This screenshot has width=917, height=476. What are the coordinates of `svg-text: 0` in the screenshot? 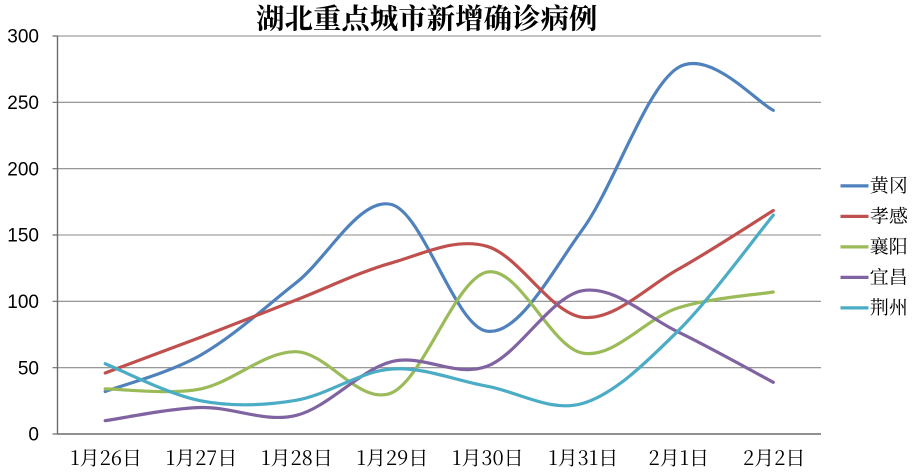 It's located at (33, 435).